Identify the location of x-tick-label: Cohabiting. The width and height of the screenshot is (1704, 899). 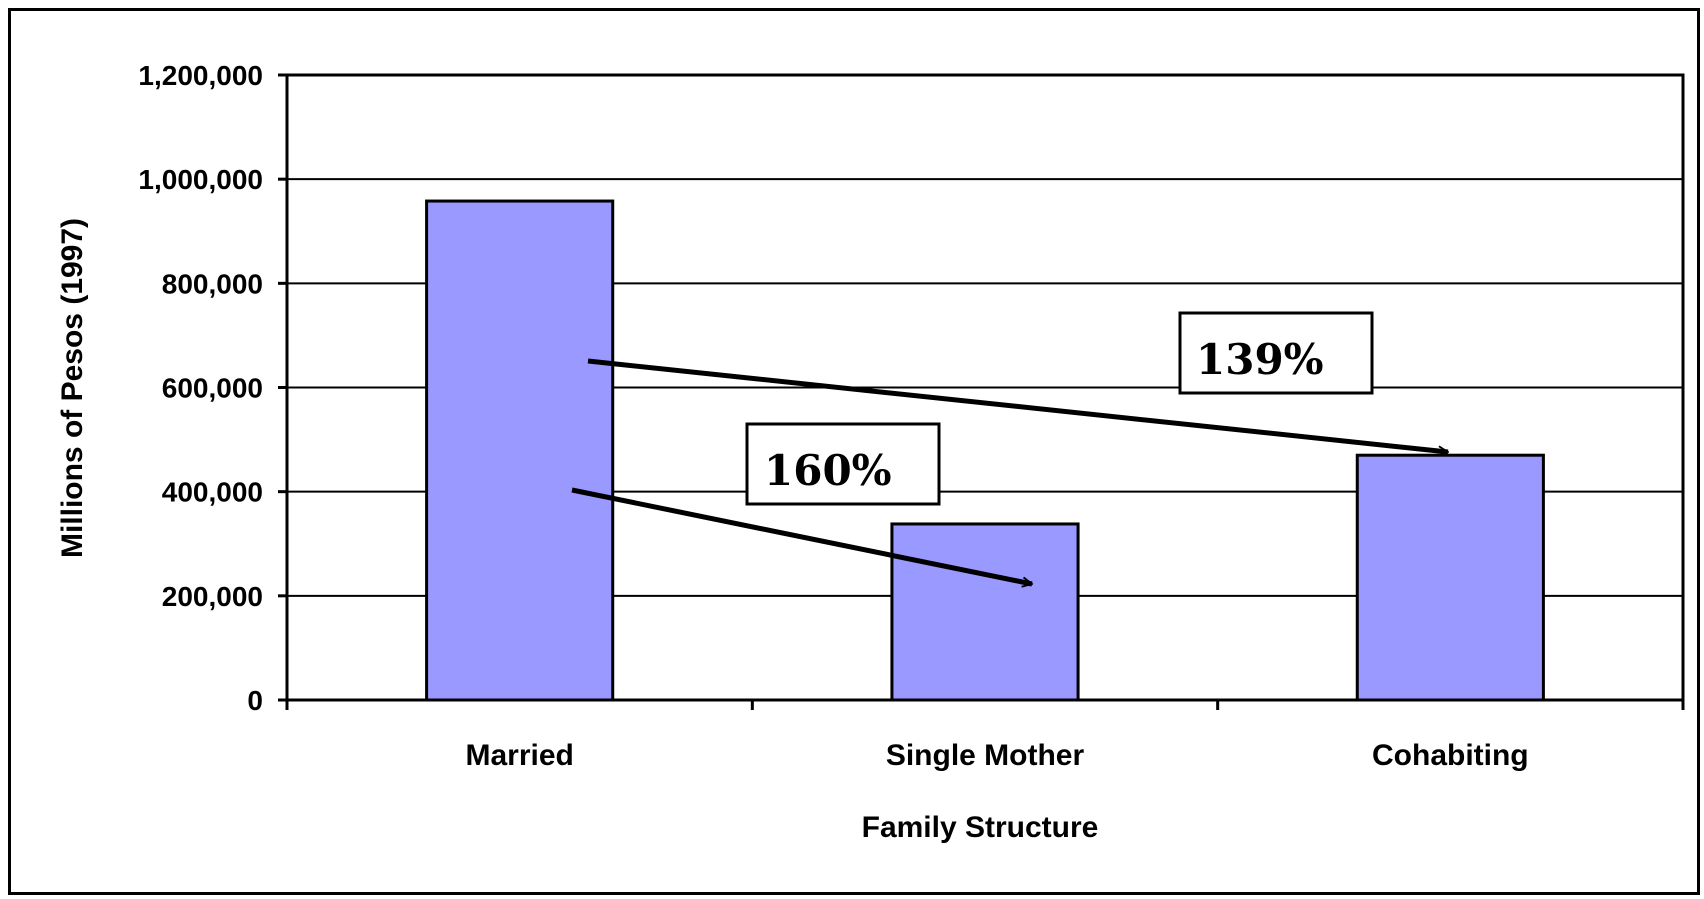
(1450, 755).